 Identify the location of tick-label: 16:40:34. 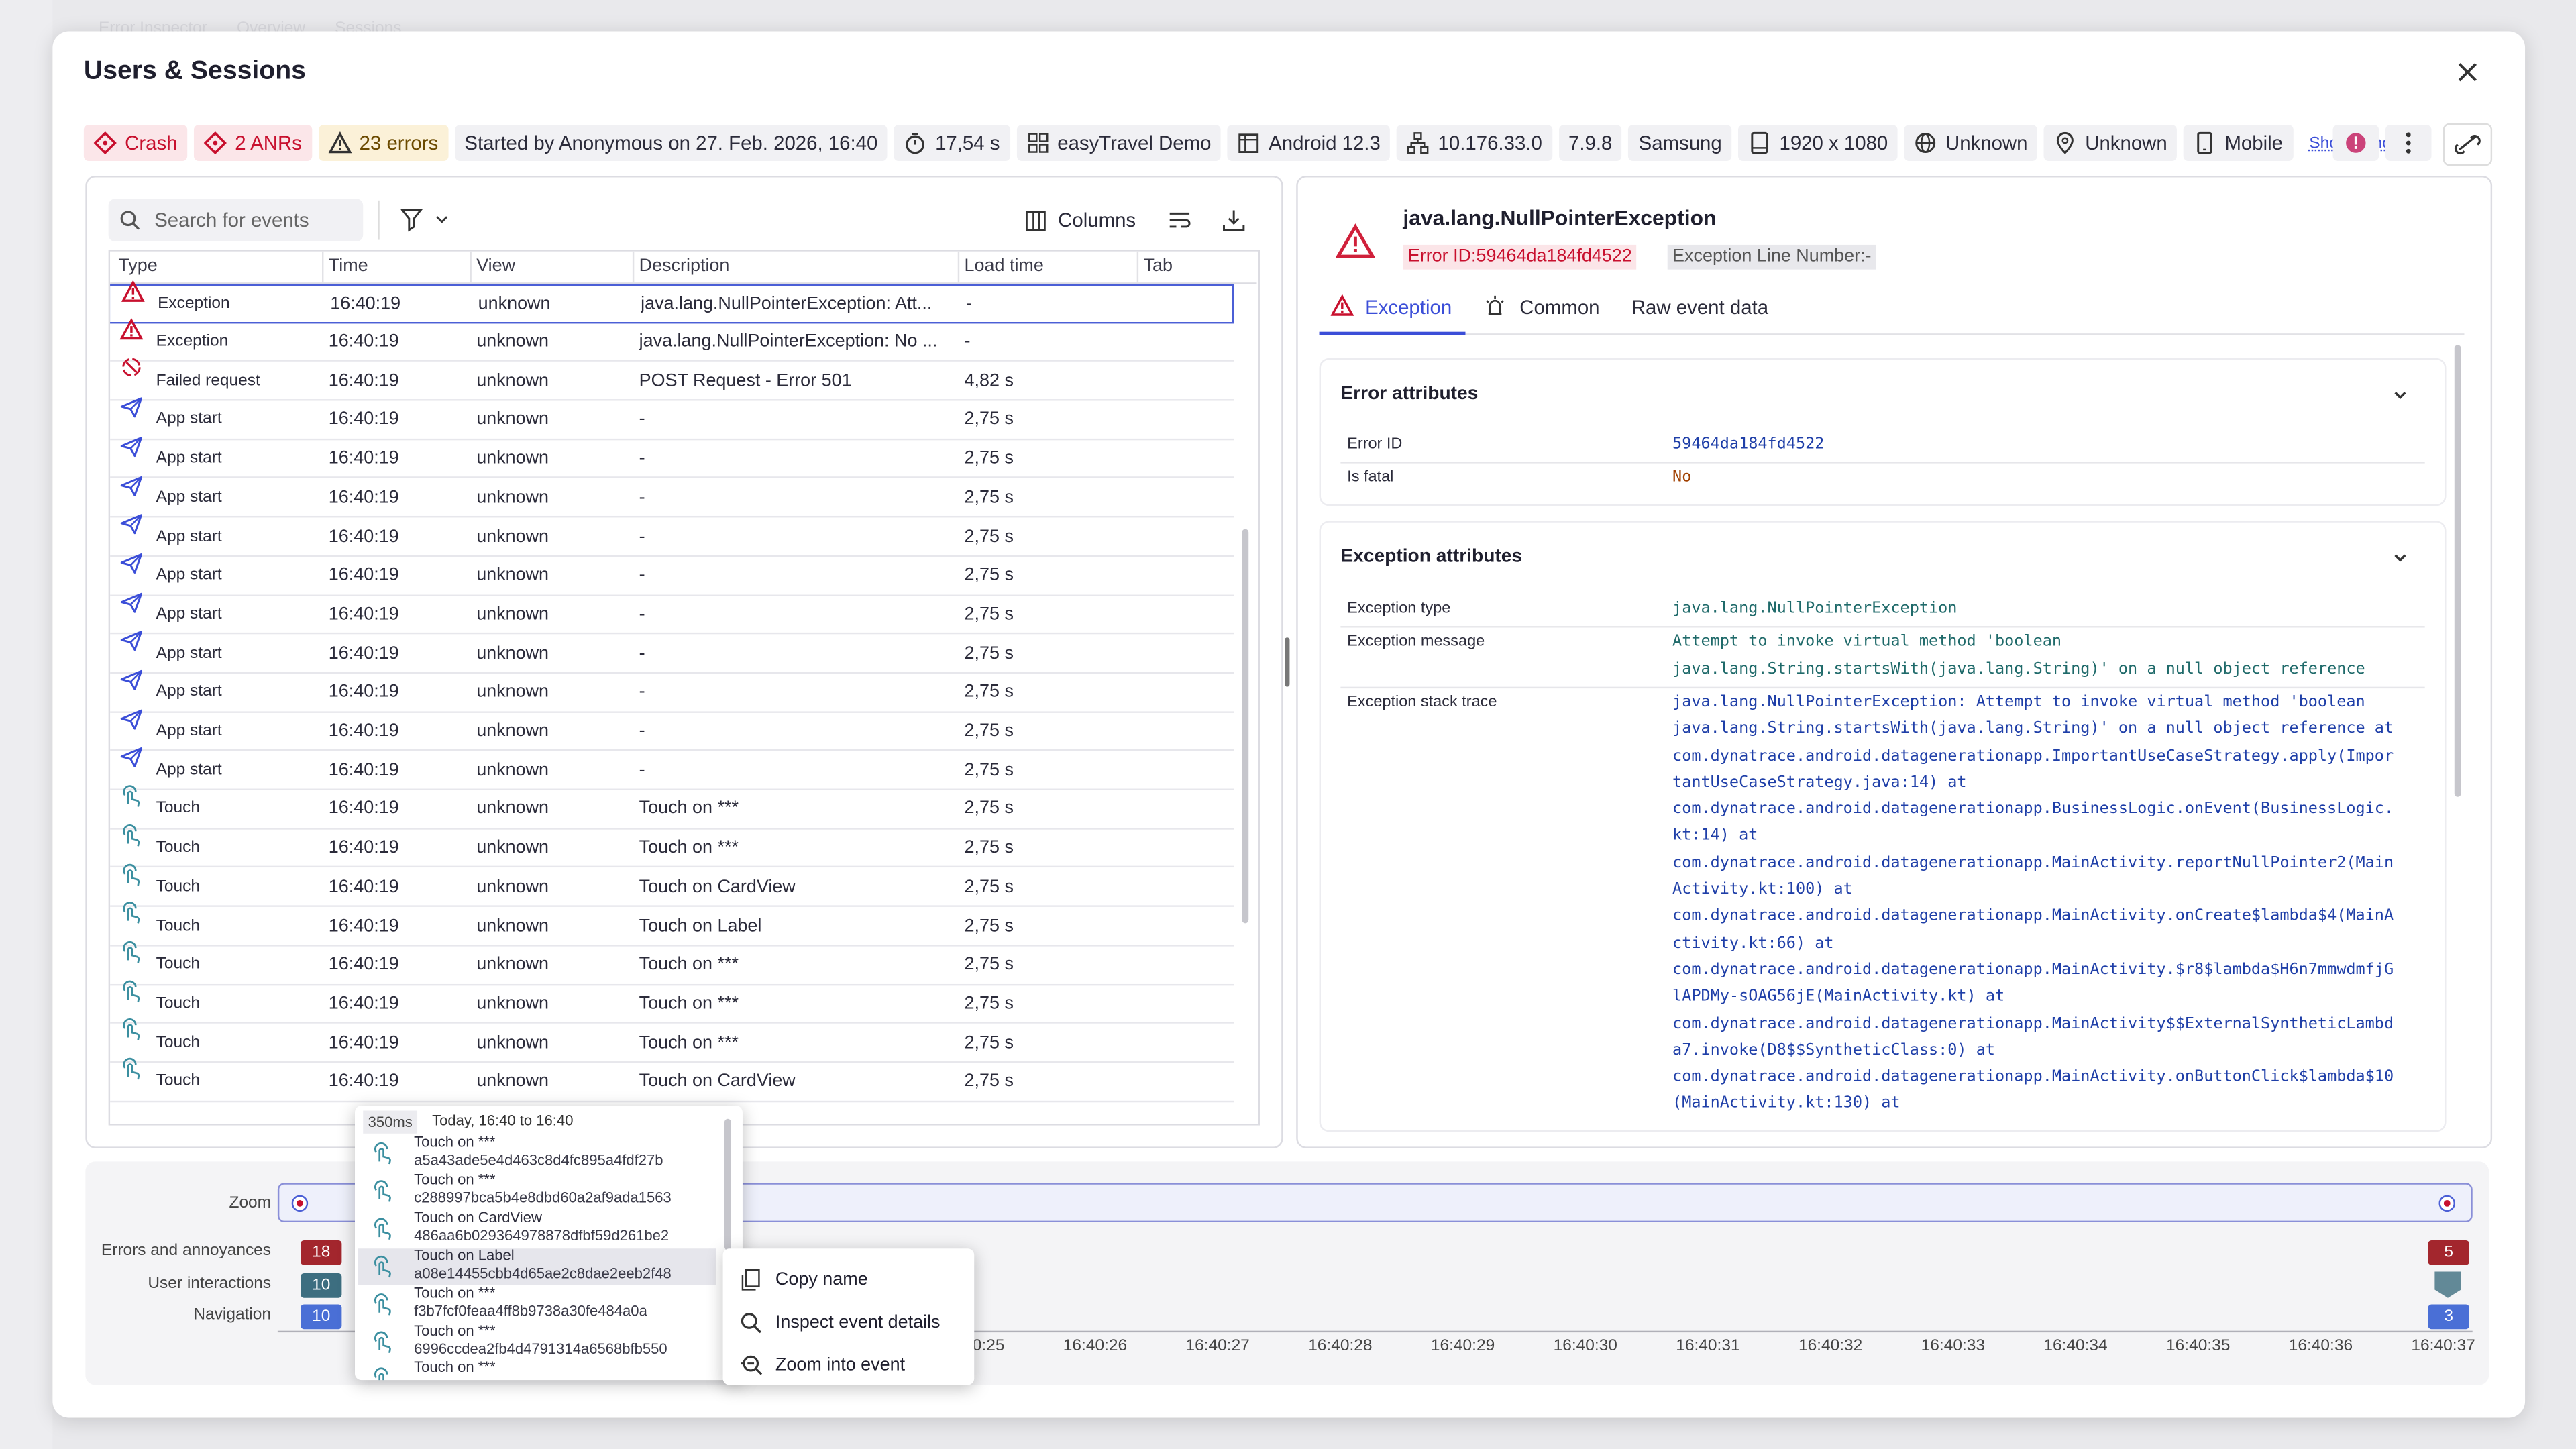
(2075, 1346).